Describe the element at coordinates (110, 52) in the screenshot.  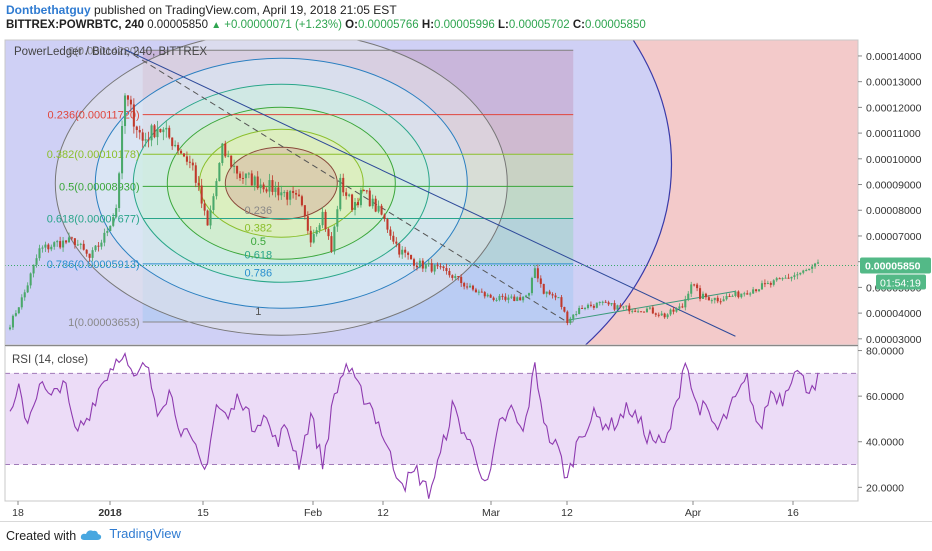
I see `chart-title: PowerLedger / Bitcoin, 240, BITTREX` at that location.